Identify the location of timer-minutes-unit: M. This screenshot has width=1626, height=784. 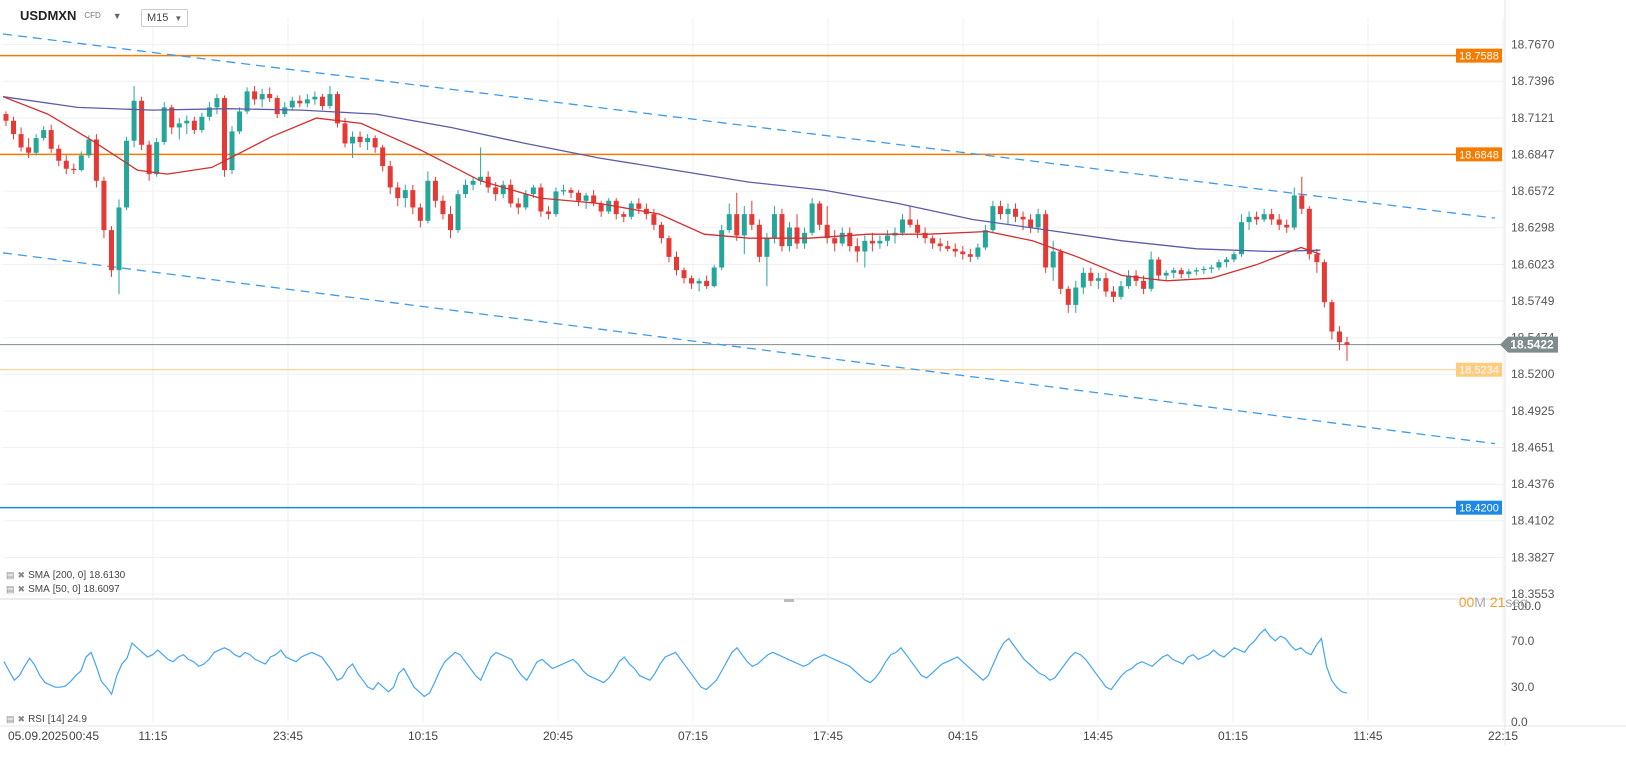
(1480, 602).